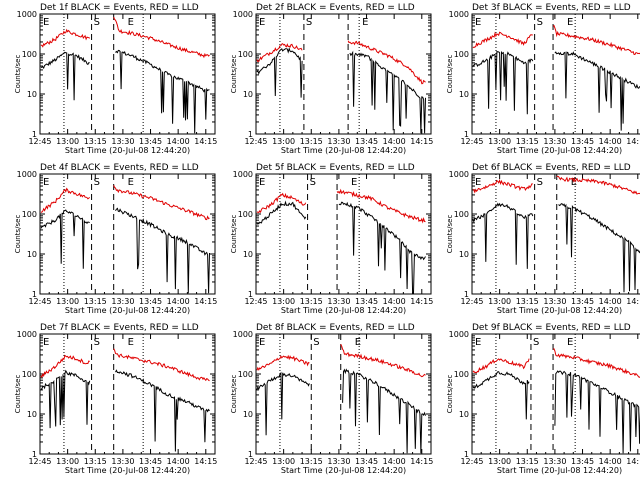 Image resolution: width=640 pixels, height=480 pixels. I want to click on panel-title: Det 8f BLACK = Events, RED = LLD, so click(335, 328).